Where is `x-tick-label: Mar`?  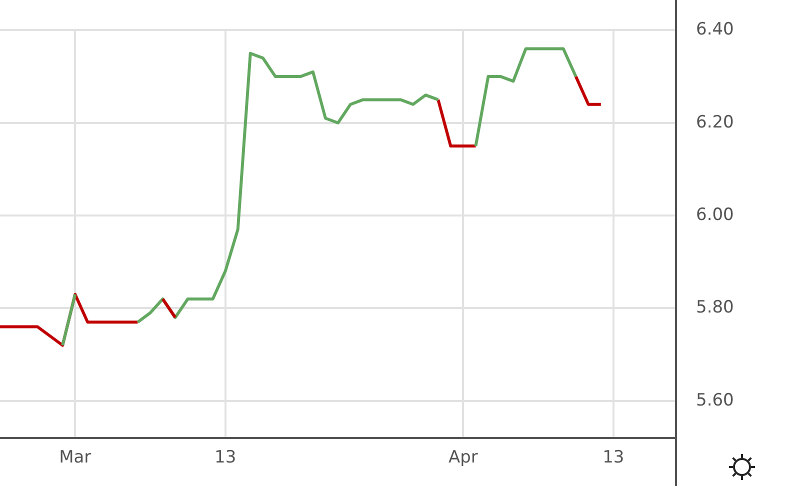 x-tick-label: Mar is located at coordinates (75, 458).